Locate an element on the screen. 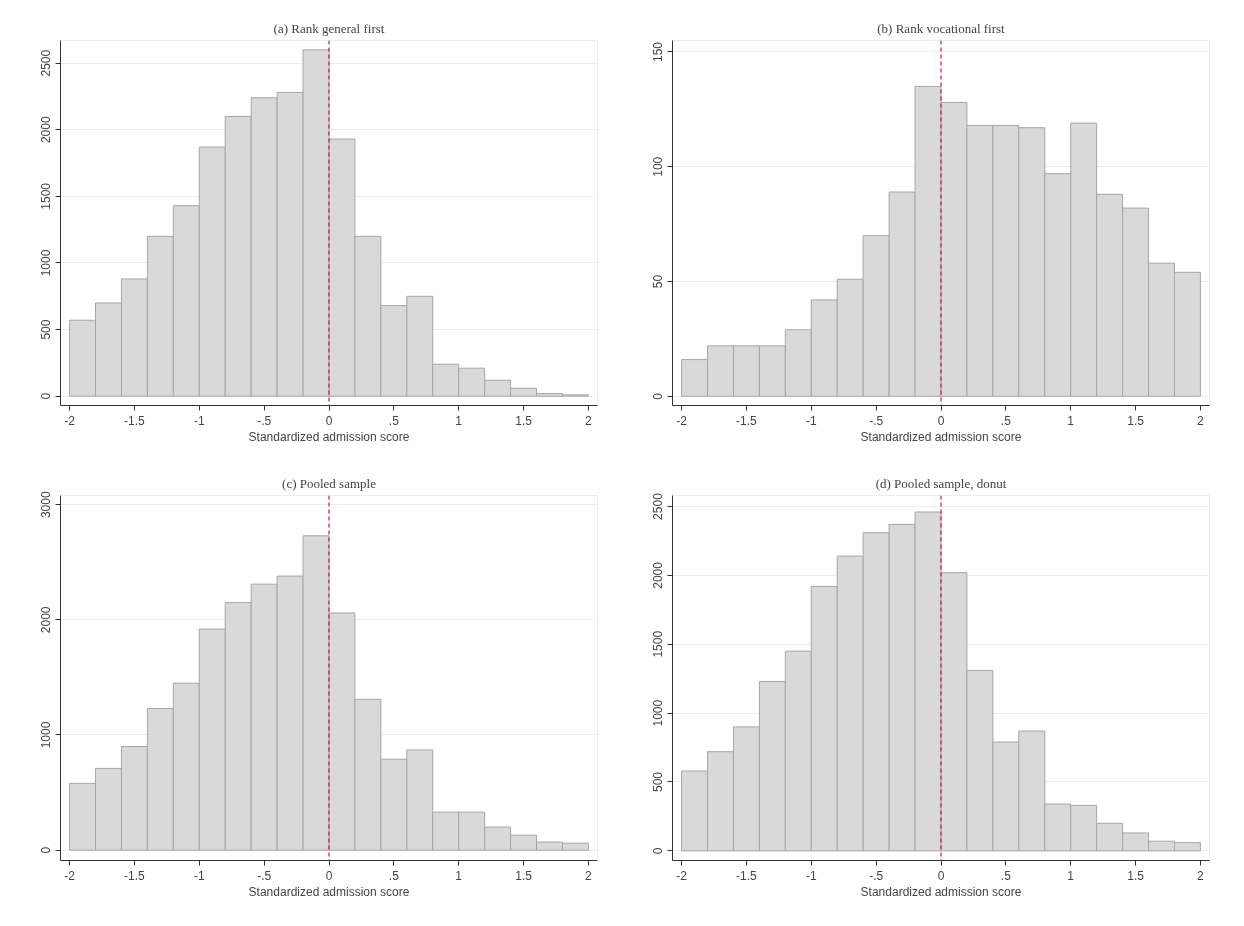  chart-title: (d) Pooled sample, donut is located at coordinates (941, 483).